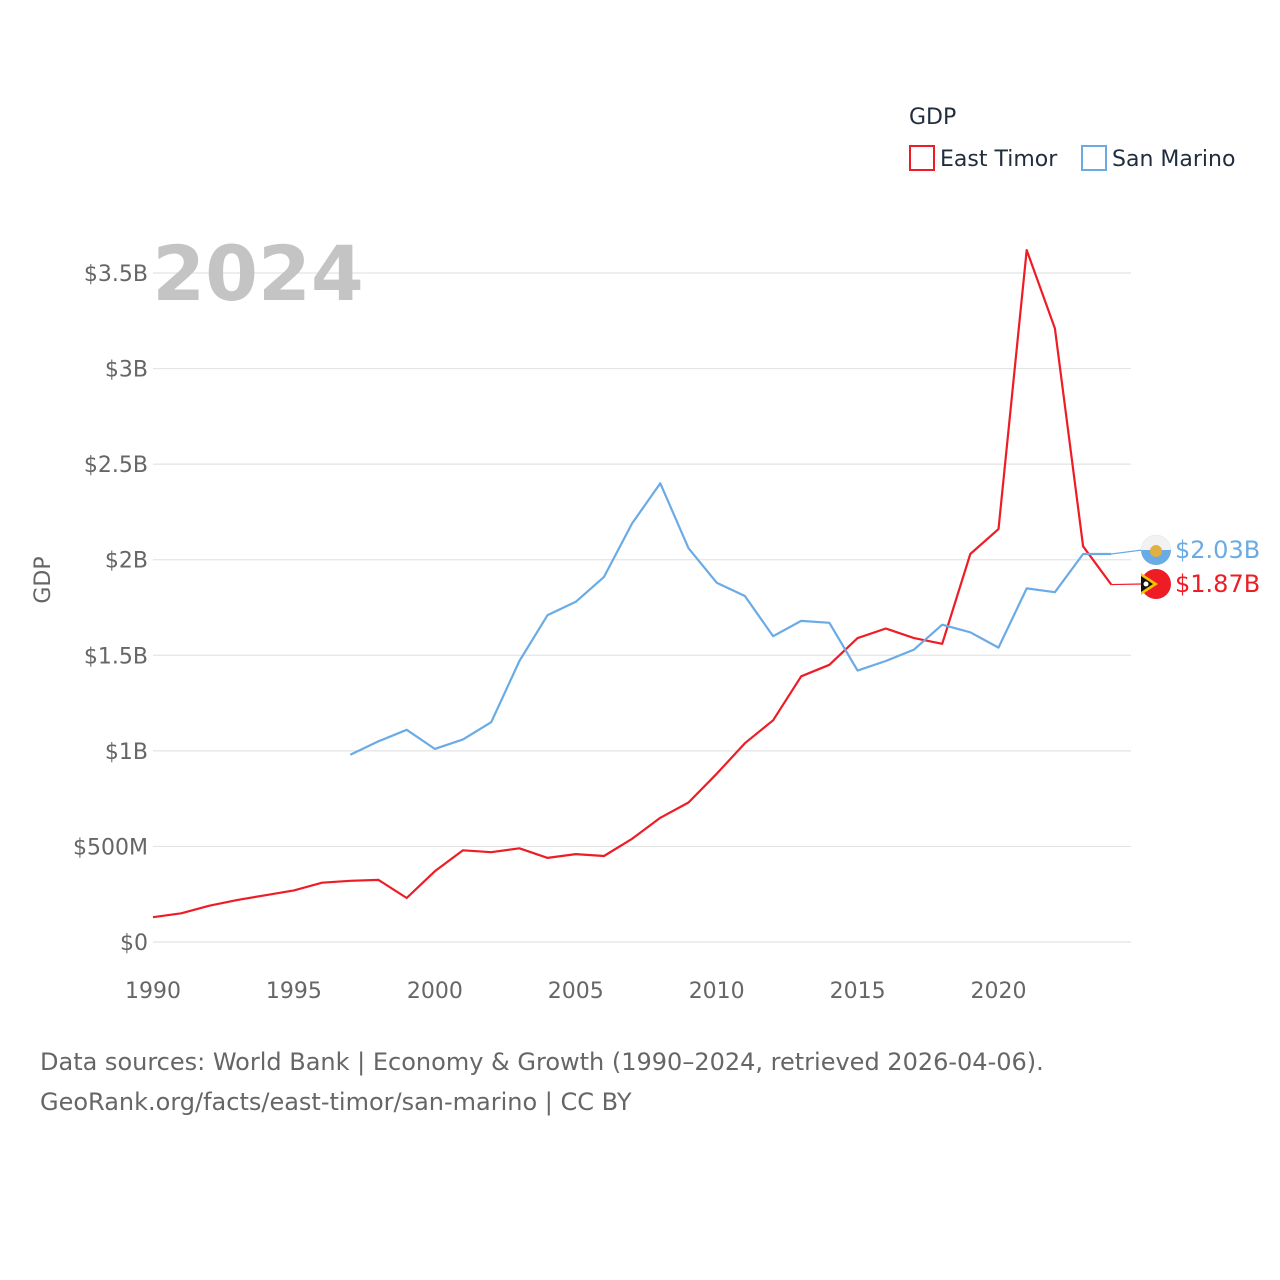  Describe the element at coordinates (858, 991) in the screenshot. I see `x-tick-label: 2015` at that location.